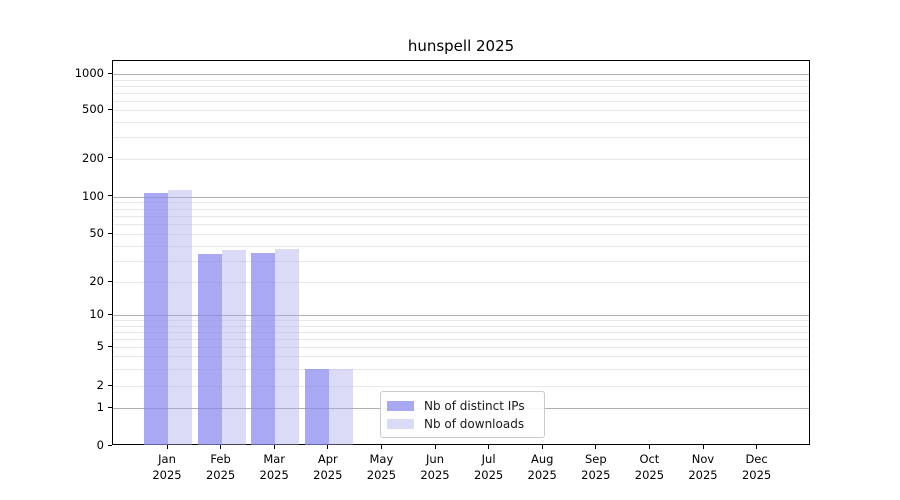 This screenshot has height=500, width=900. What do you see at coordinates (100, 445) in the screenshot?
I see `y-tick-label: 0` at bounding box center [100, 445].